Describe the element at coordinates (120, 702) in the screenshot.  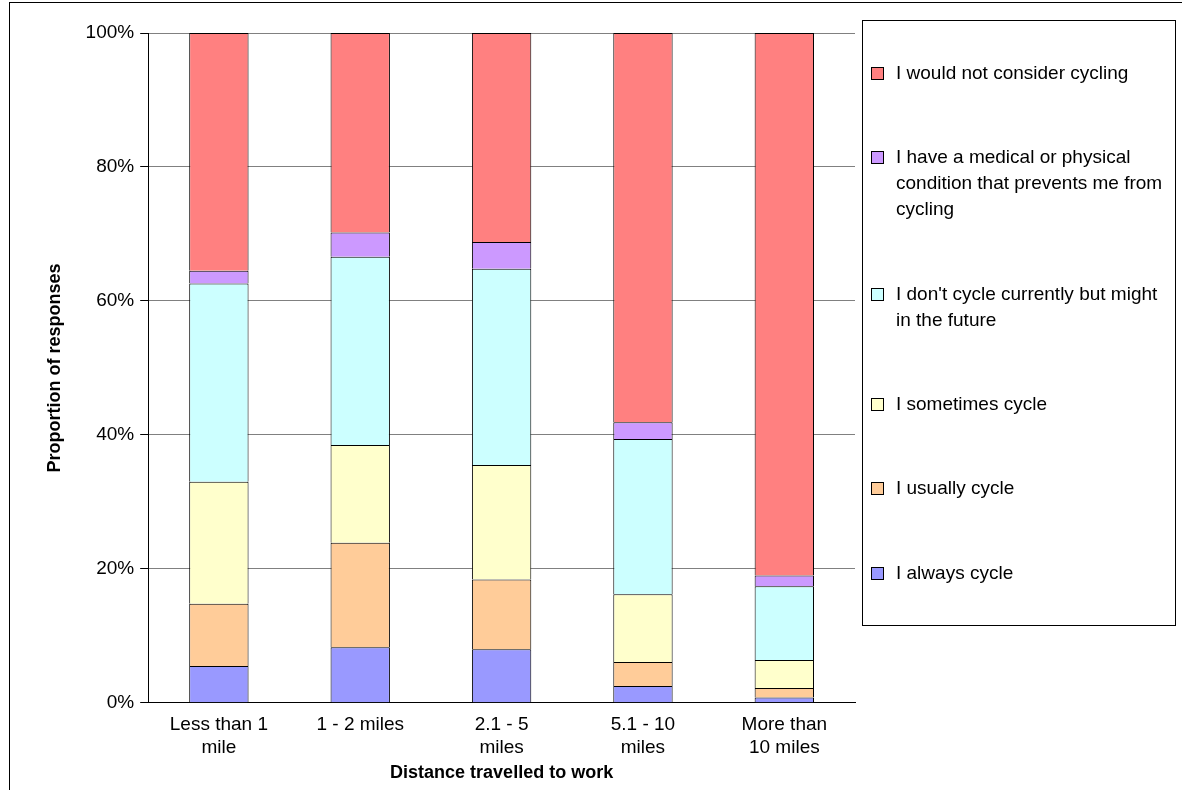
I see `y-tick-label: 0%` at that location.